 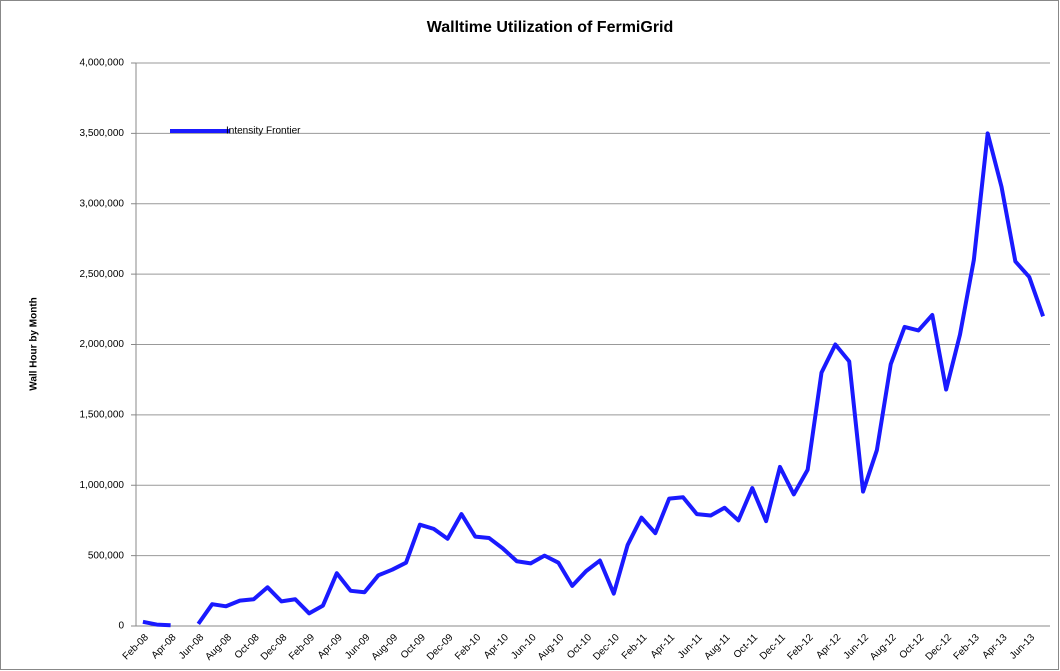 I want to click on y-tick-label: 3,000,000, so click(x=102, y=203).